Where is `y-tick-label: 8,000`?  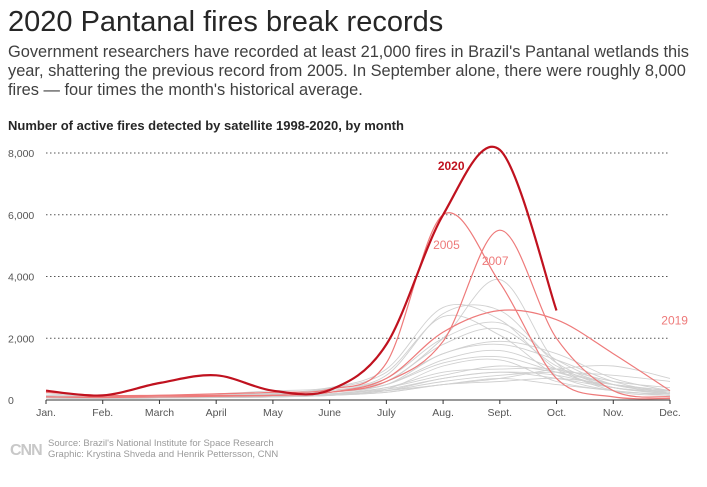 y-tick-label: 8,000 is located at coordinates (21, 154).